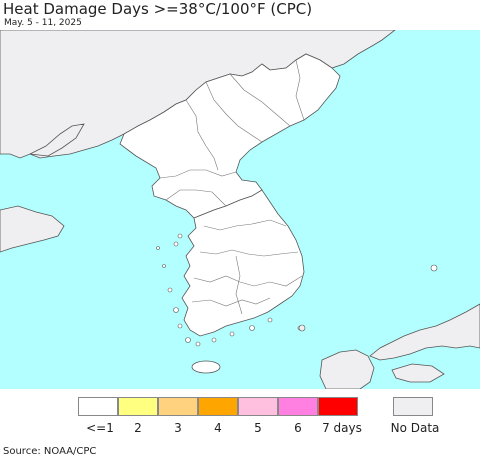 This screenshot has width=480, height=460. I want to click on legend-label-2: 2, so click(138, 428).